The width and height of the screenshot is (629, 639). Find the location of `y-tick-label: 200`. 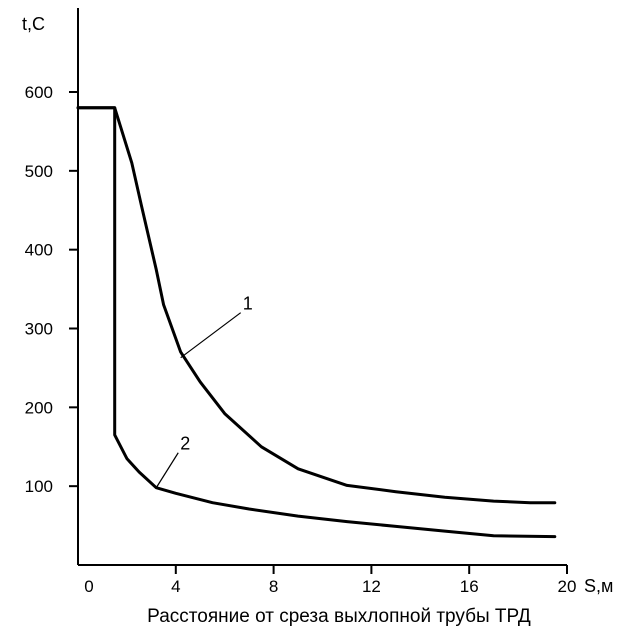

y-tick-label: 200 is located at coordinates (39, 407).